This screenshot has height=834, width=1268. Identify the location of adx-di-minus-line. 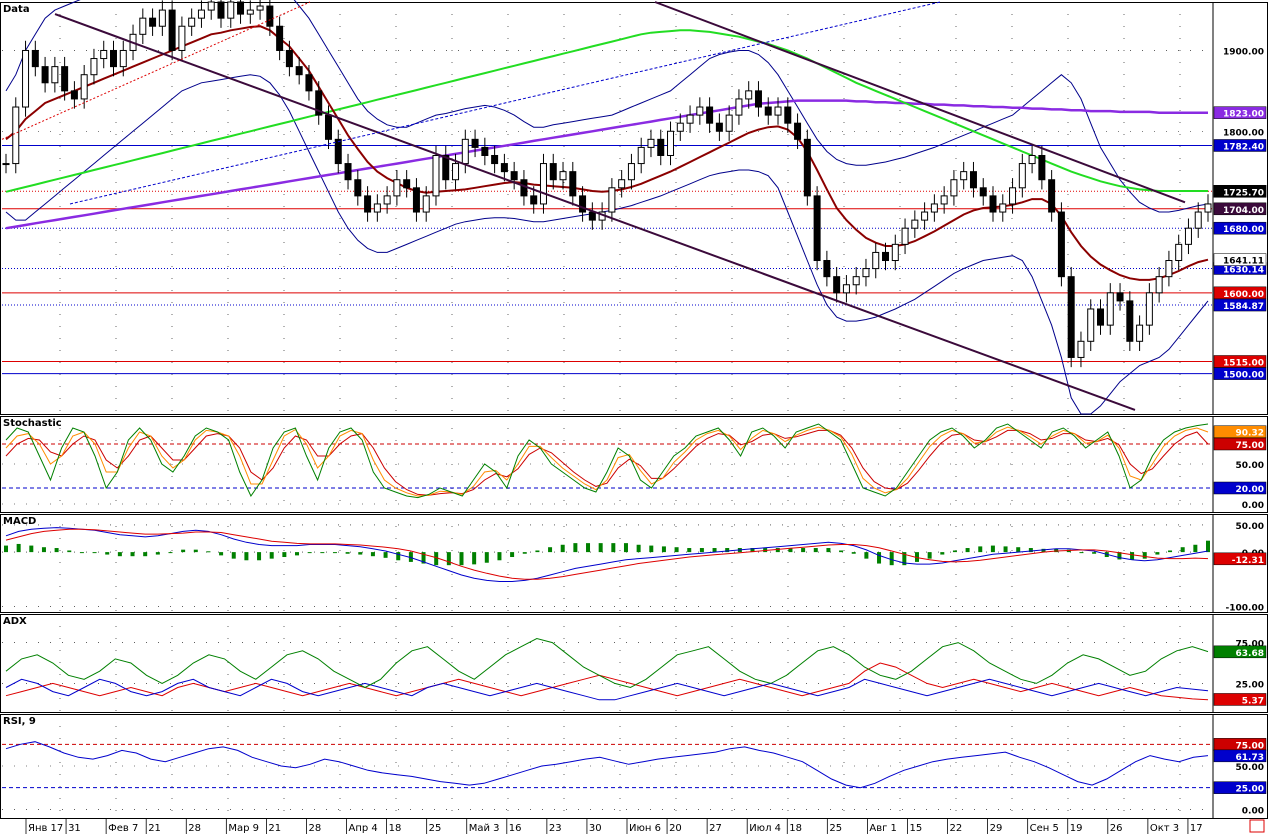
(607, 681).